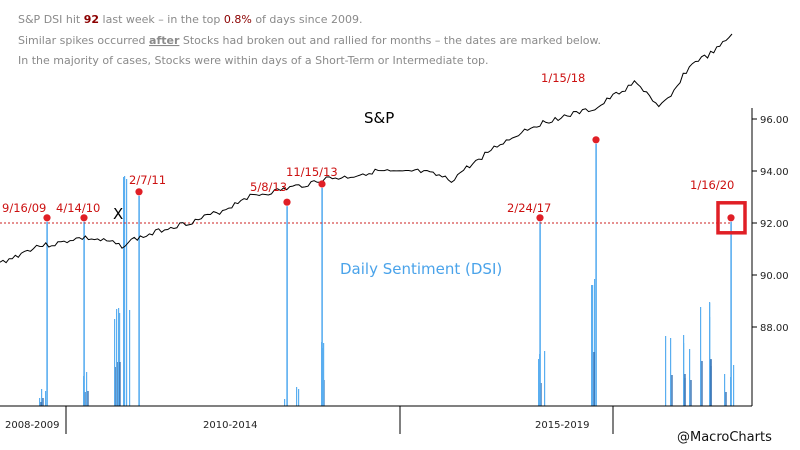 This screenshot has width=800, height=450. Describe the element at coordinates (24, 208) in the screenshot. I see `spike-date-label: 9/16/09` at that location.